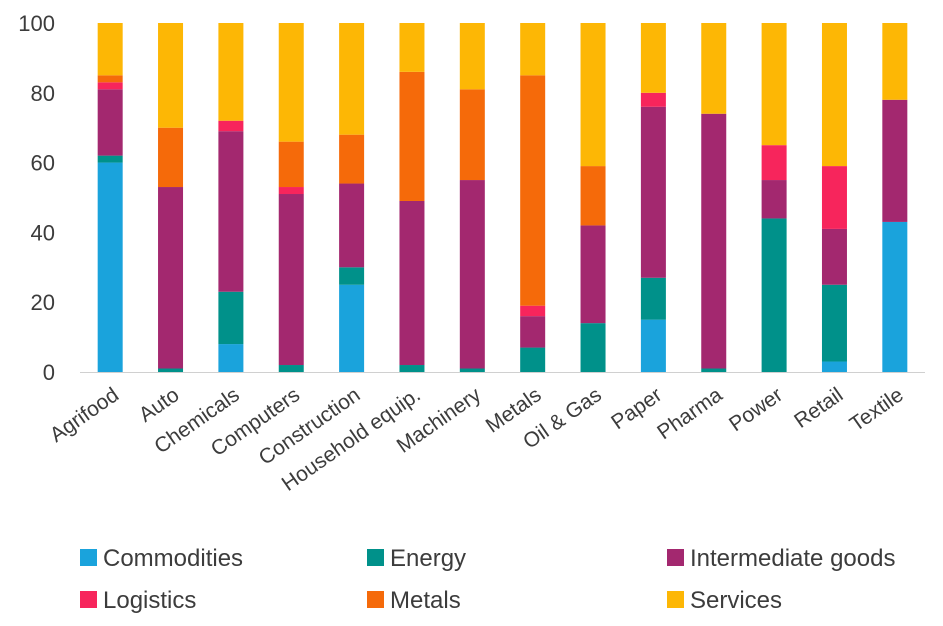  What do you see at coordinates (736, 600) in the screenshot?
I see `legend-label: Services` at bounding box center [736, 600].